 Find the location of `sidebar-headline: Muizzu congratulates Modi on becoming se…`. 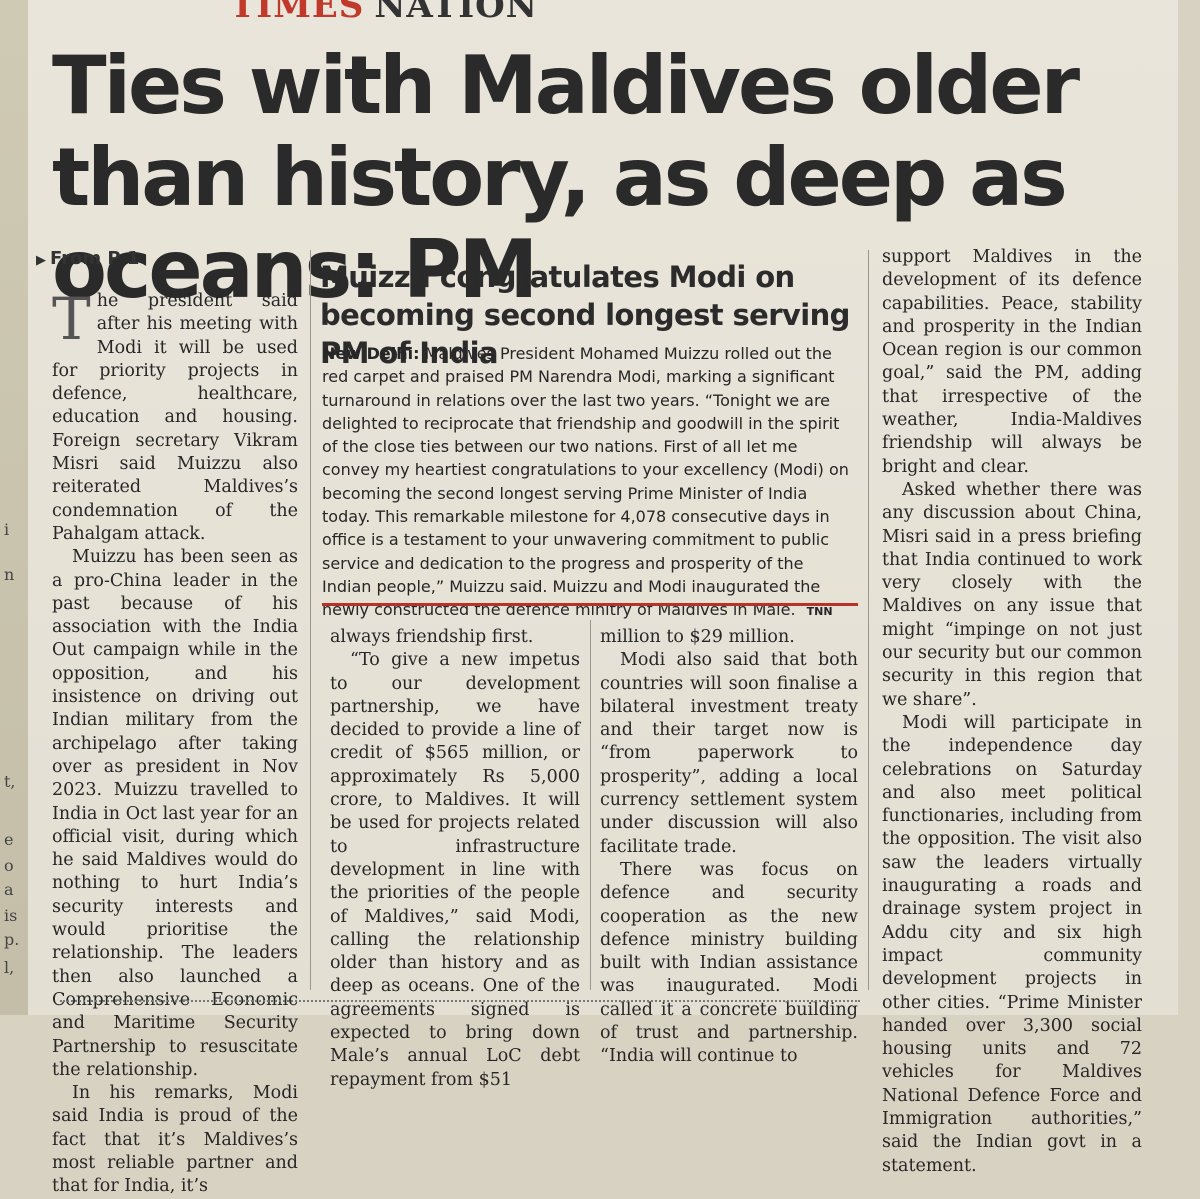

sidebar-headline: Muizzu congratulates Modi on becoming se… is located at coordinates (585, 315).